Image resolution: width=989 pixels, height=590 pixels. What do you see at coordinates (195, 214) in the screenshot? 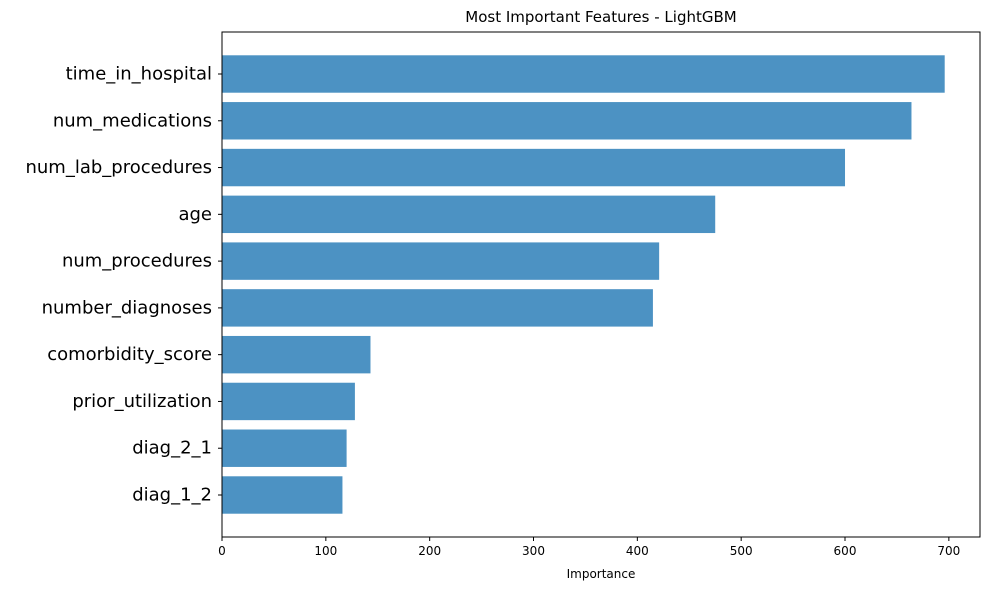
I see `y-tick-label: age` at bounding box center [195, 214].